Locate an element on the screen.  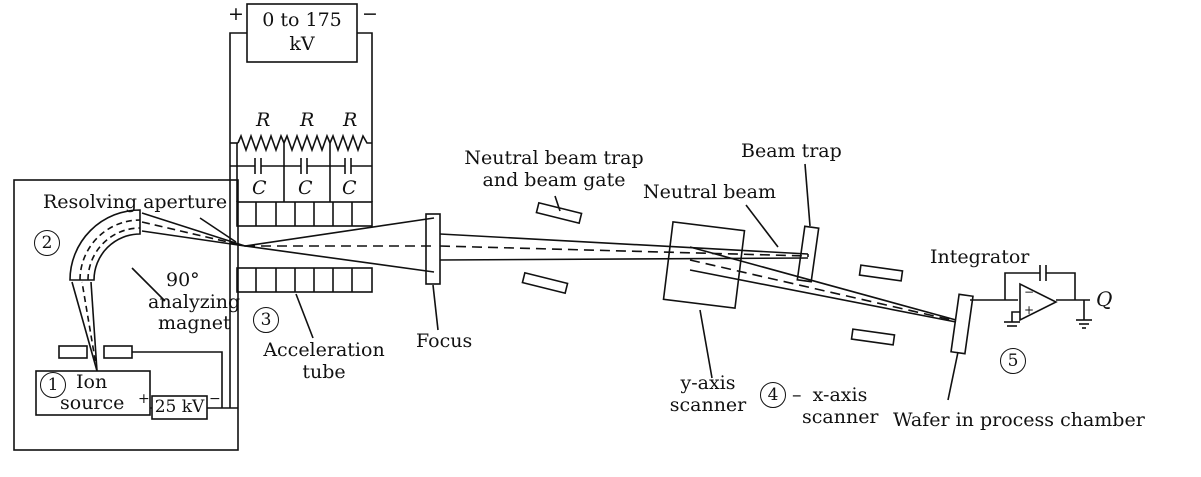
leader-resolving is located at coordinates (218, 230).